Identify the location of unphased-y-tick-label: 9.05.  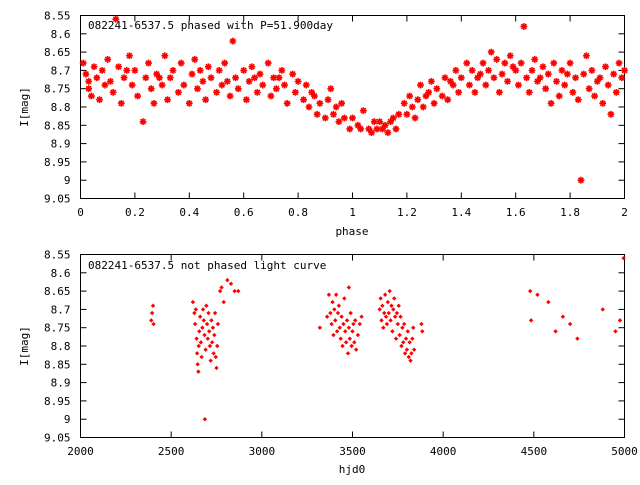
(57, 438).